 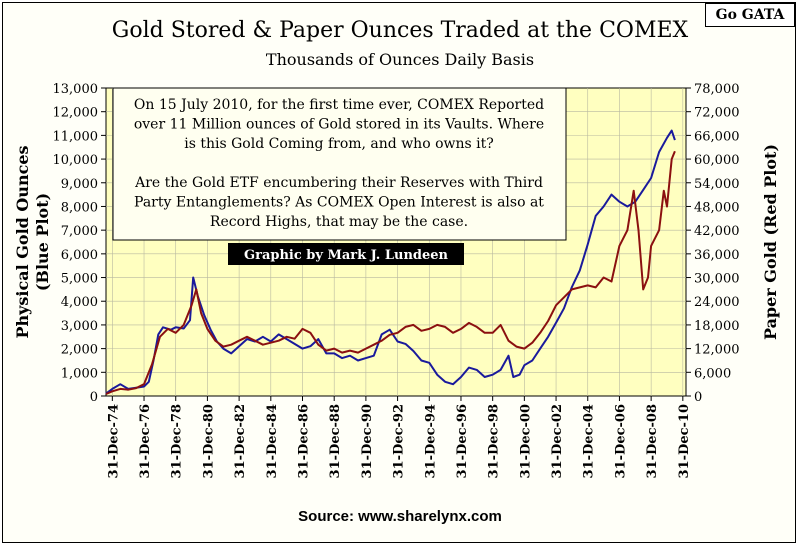 What do you see at coordinates (717, 279) in the screenshot?
I see `right-tick-label: 30,000` at bounding box center [717, 279].